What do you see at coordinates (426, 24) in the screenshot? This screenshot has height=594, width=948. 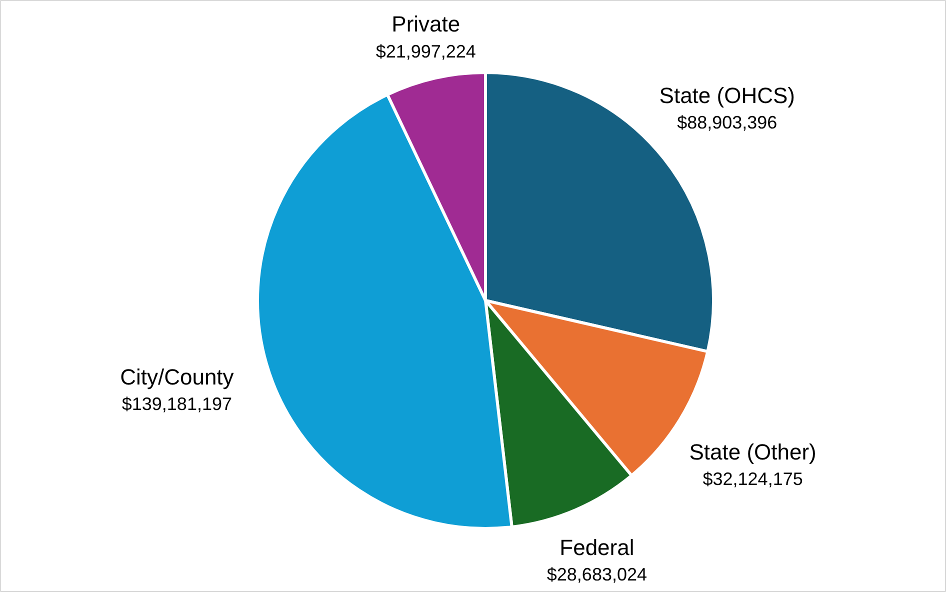 I see `slice-label: Private` at bounding box center [426, 24].